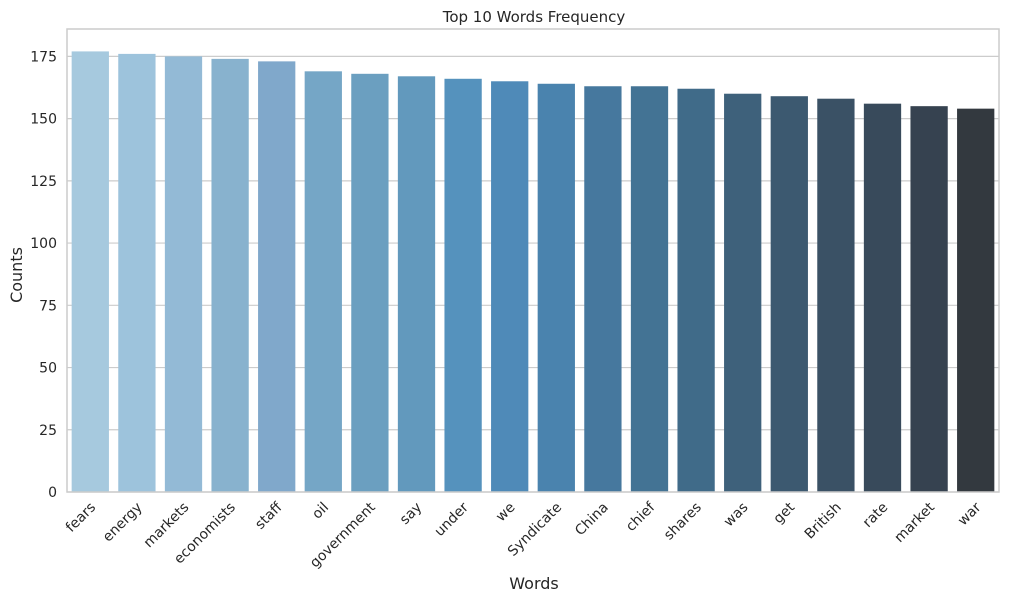  What do you see at coordinates (510, 286) in the screenshot?
I see `bar-we` at bounding box center [510, 286].